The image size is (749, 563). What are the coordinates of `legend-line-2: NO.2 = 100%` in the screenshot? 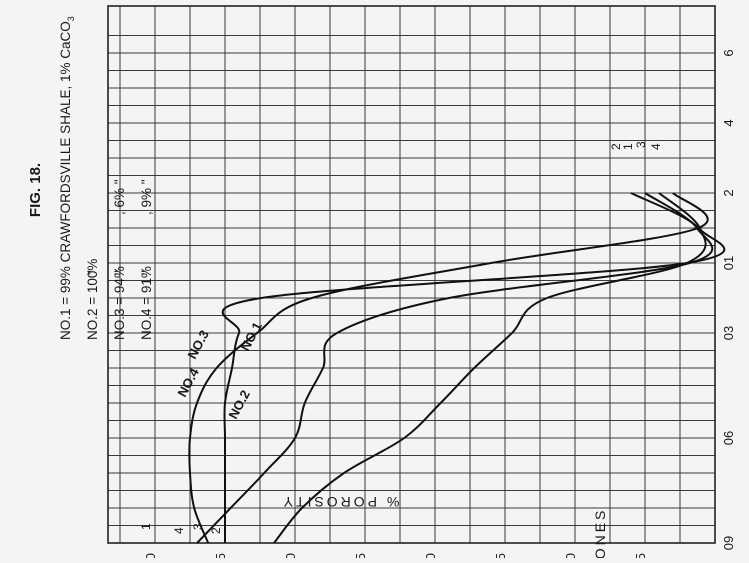 It's located at (92, 299).